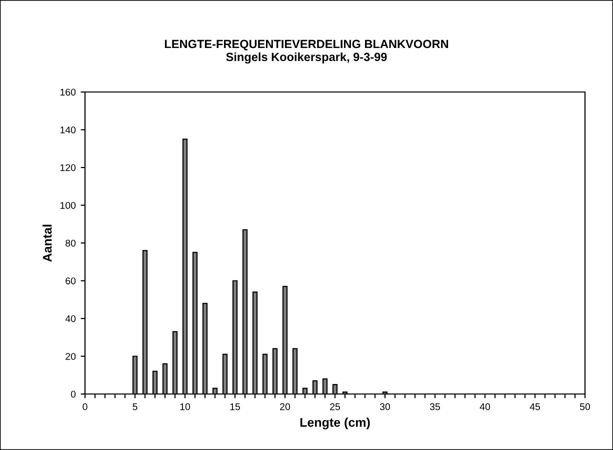 This screenshot has height=450, width=613. What do you see at coordinates (68, 92) in the screenshot?
I see `y-tick-label: 160` at bounding box center [68, 92].